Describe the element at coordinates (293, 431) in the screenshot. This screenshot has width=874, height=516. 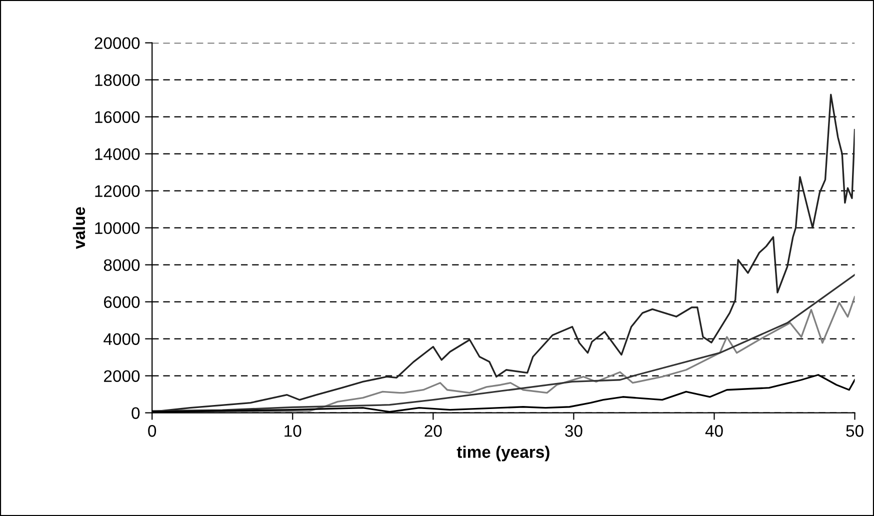
I see `x-tick-label: 10` at that location.